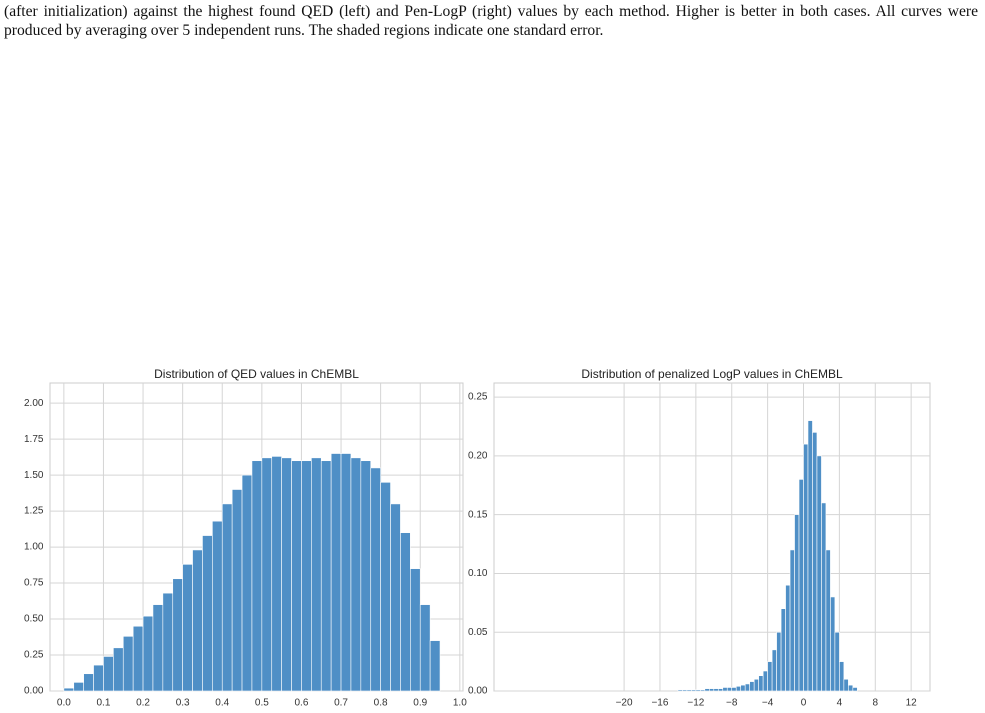  I want to click on y-tick-label: 0.20, so click(478, 456).